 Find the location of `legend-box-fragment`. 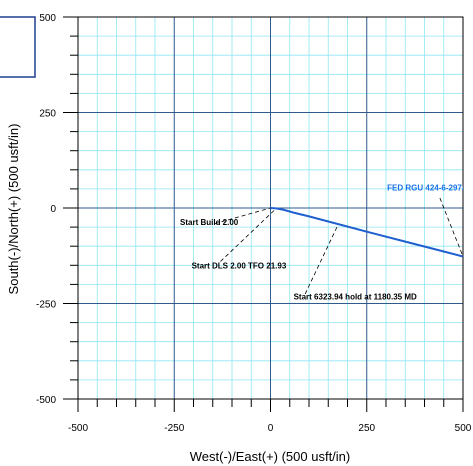

legend-box-fragment is located at coordinates (18, 47).